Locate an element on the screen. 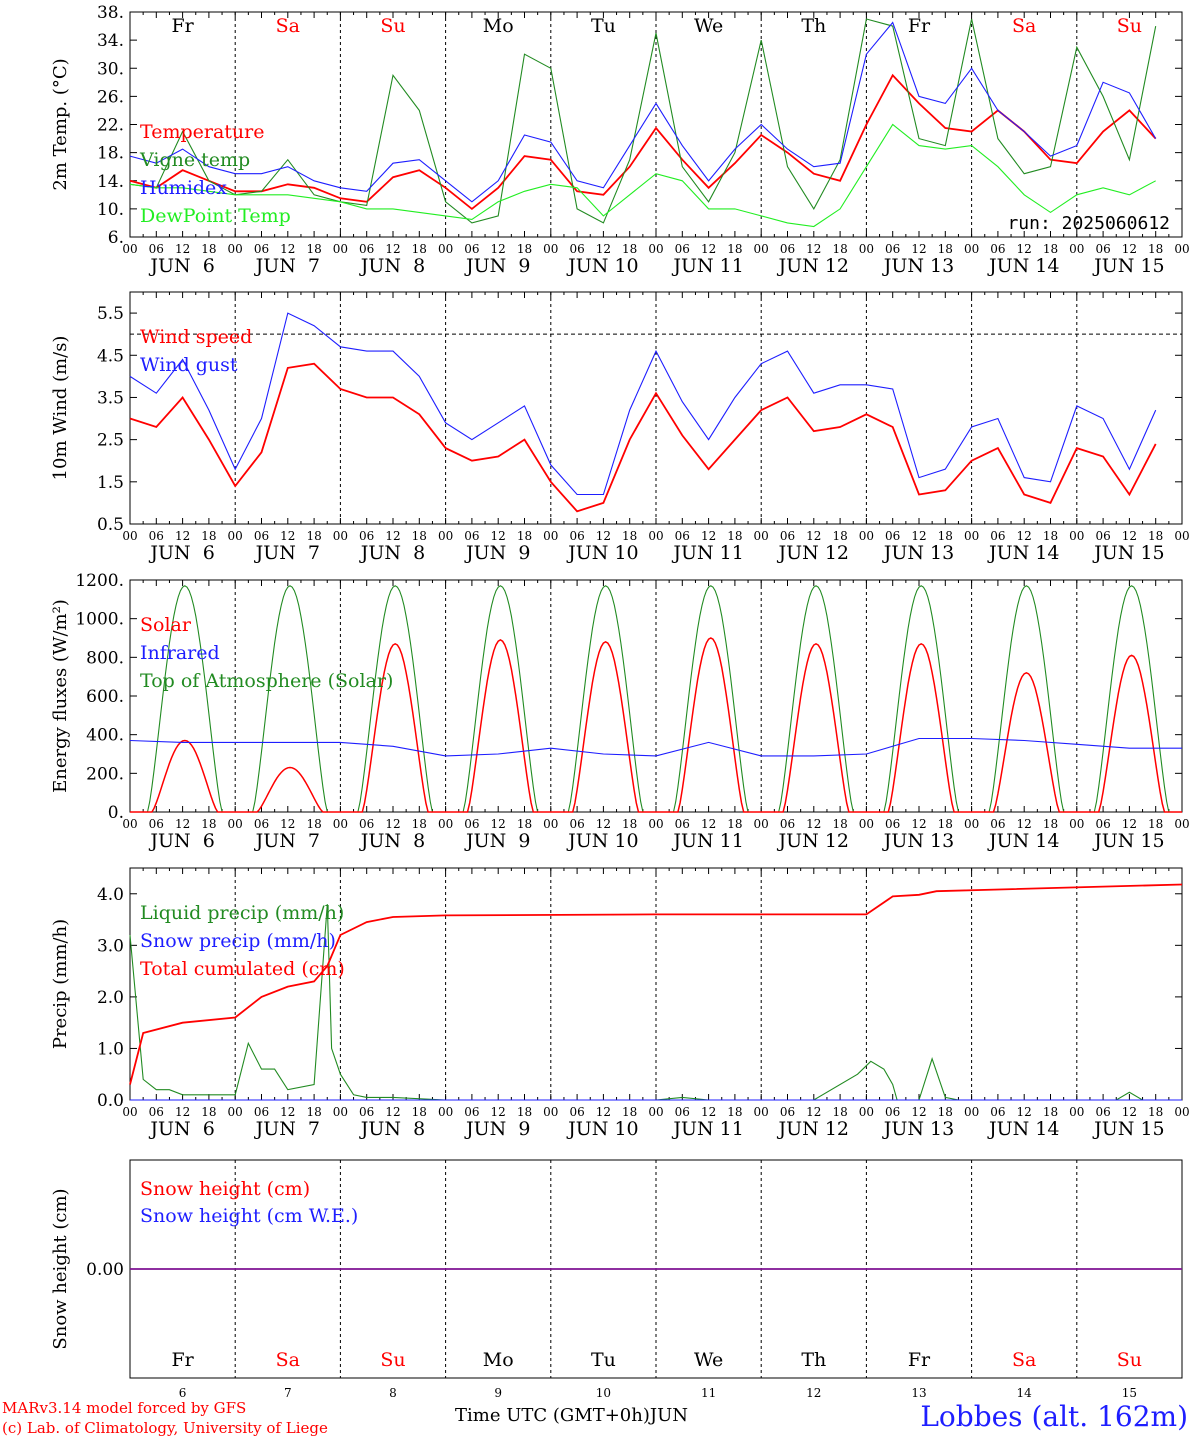 The image size is (1194, 1440). day-number: 10 is located at coordinates (603, 1393).